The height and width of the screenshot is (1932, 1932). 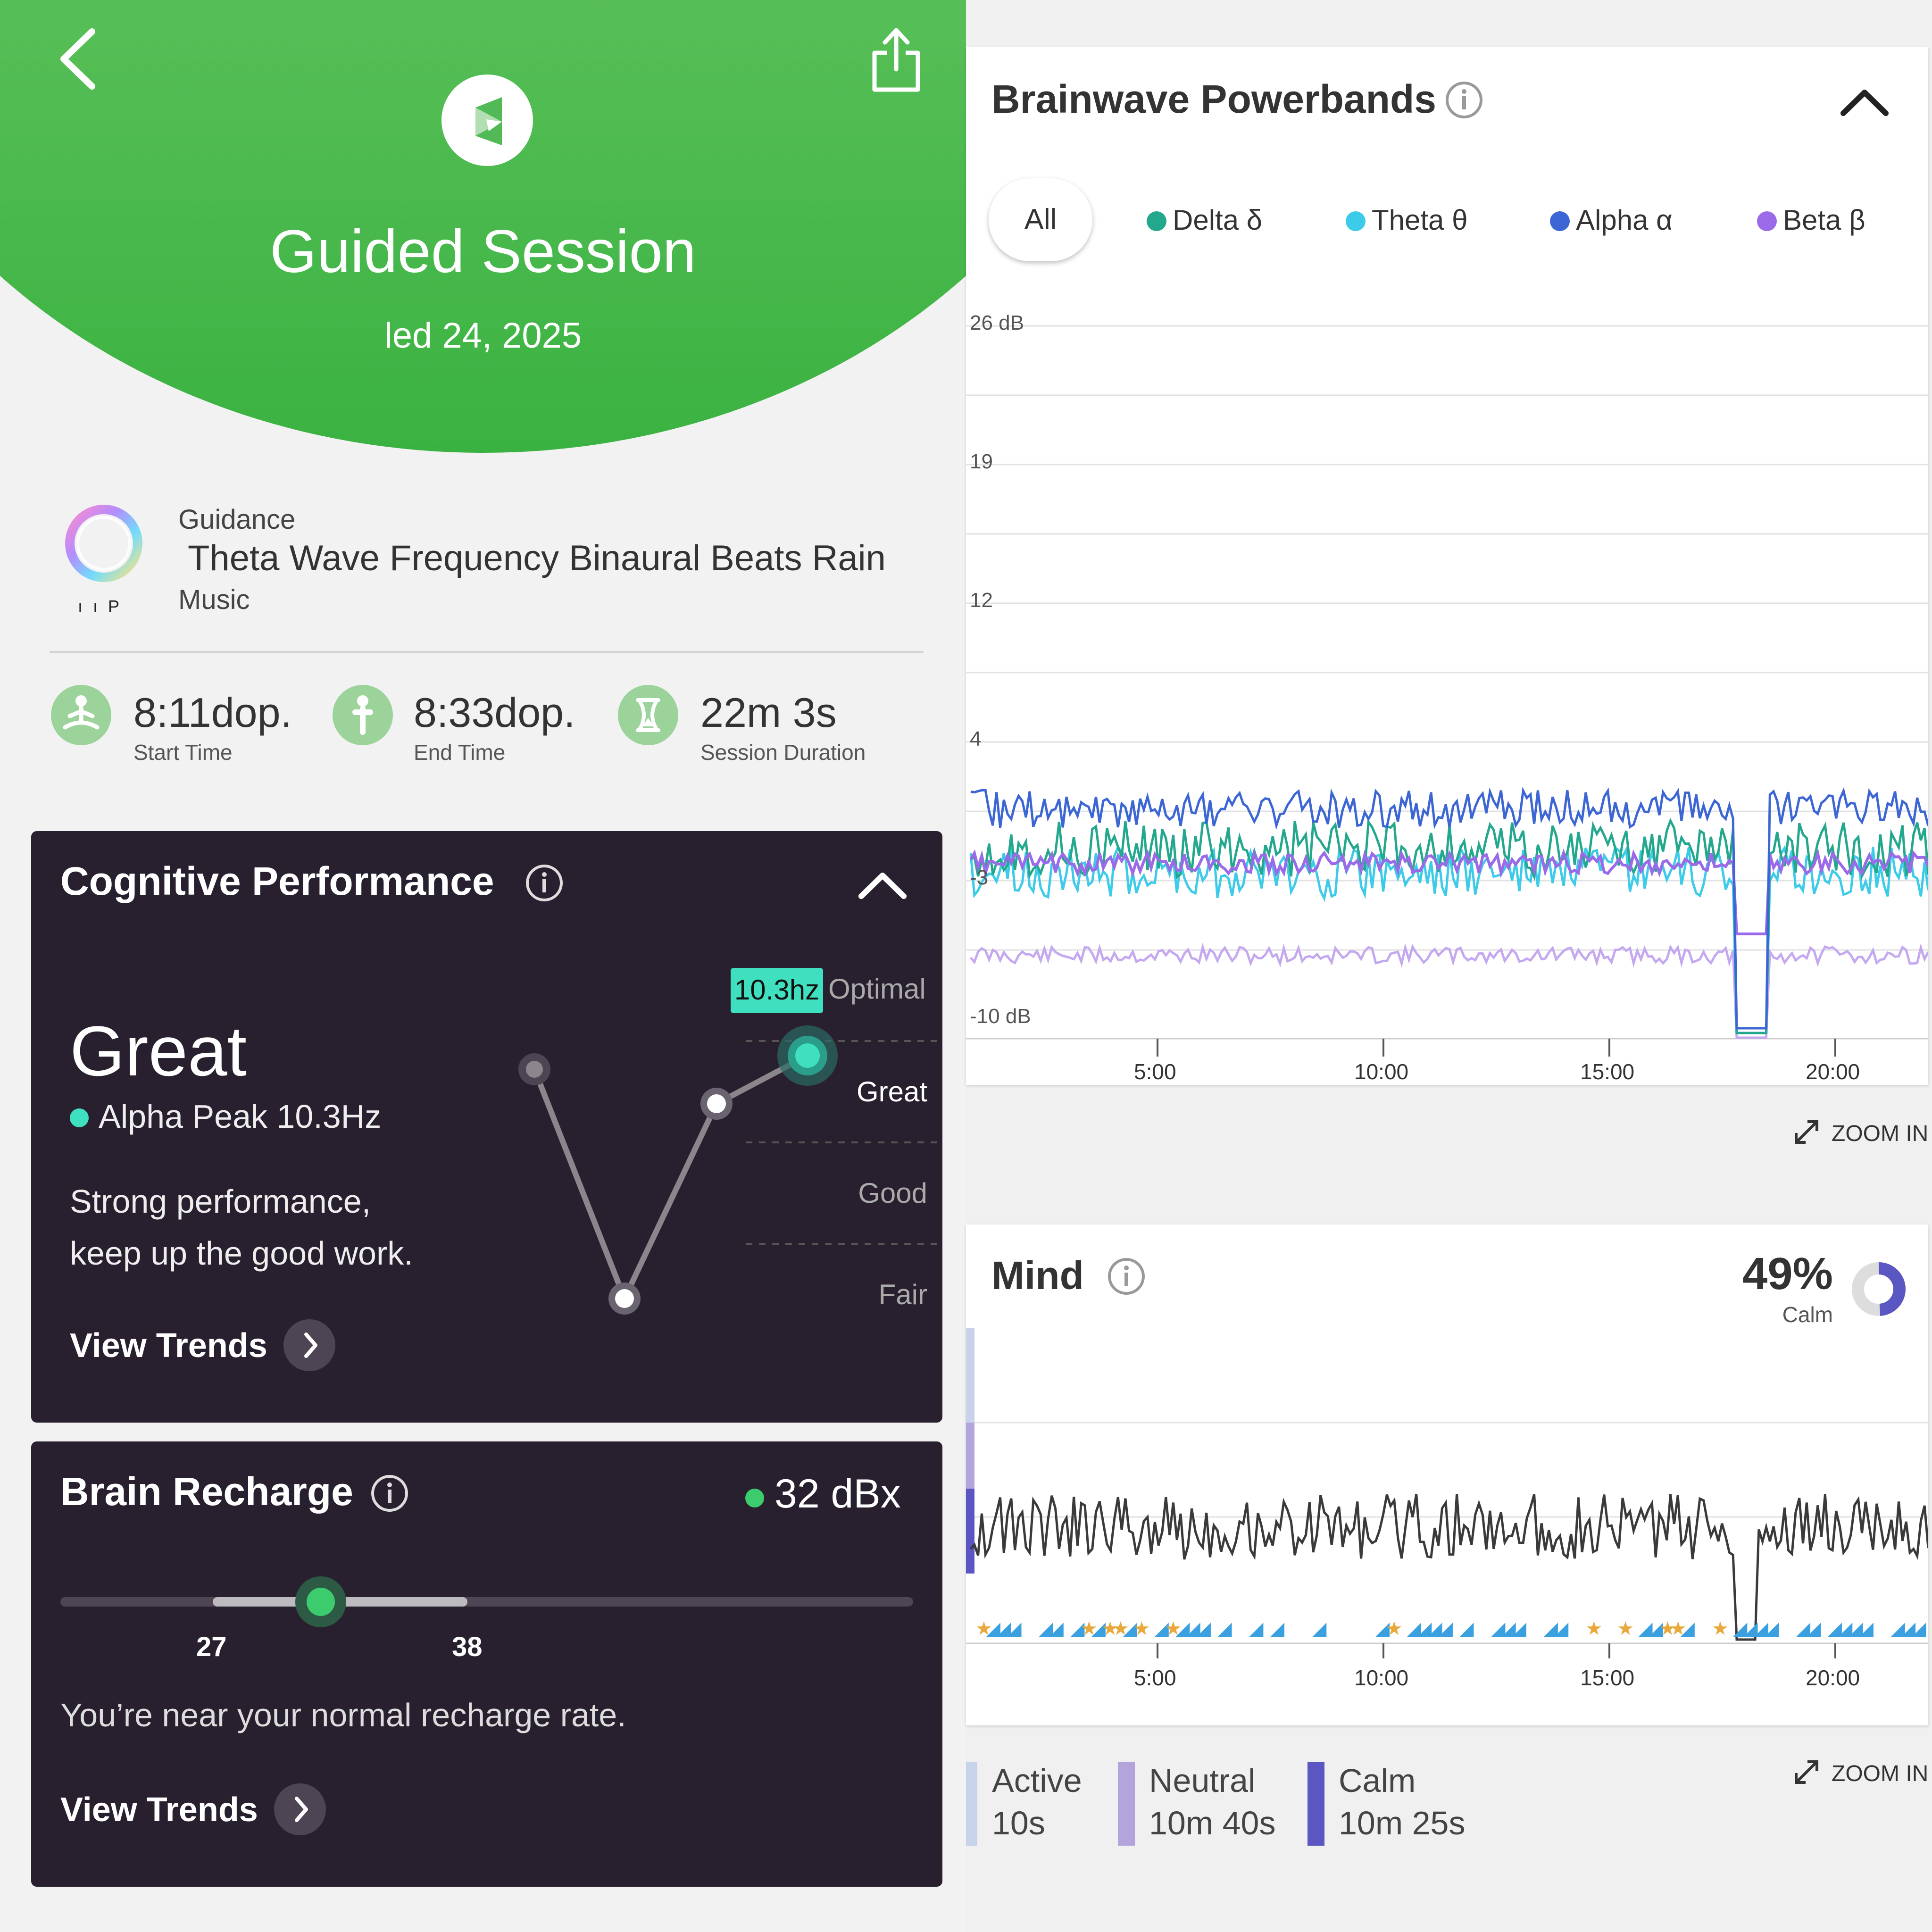 What do you see at coordinates (877, 989) in the screenshot?
I see `level-optimal: Optimal` at bounding box center [877, 989].